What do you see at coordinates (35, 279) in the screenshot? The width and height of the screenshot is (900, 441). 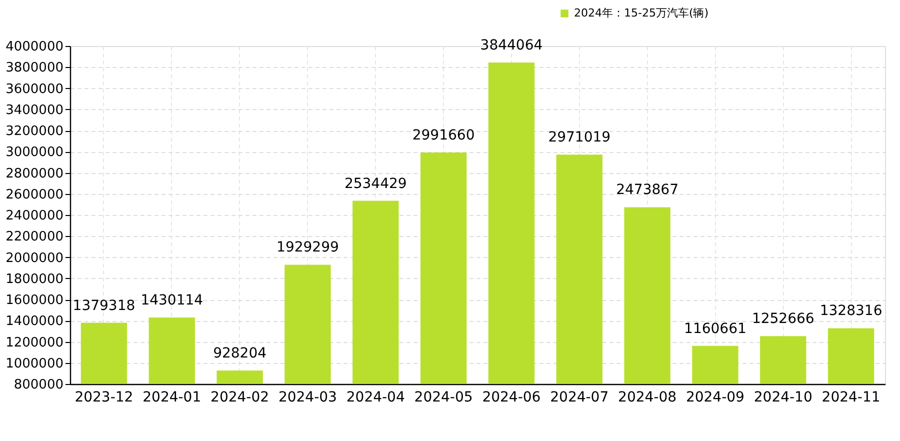 I see `y-tick-label: 1800000` at bounding box center [35, 279].